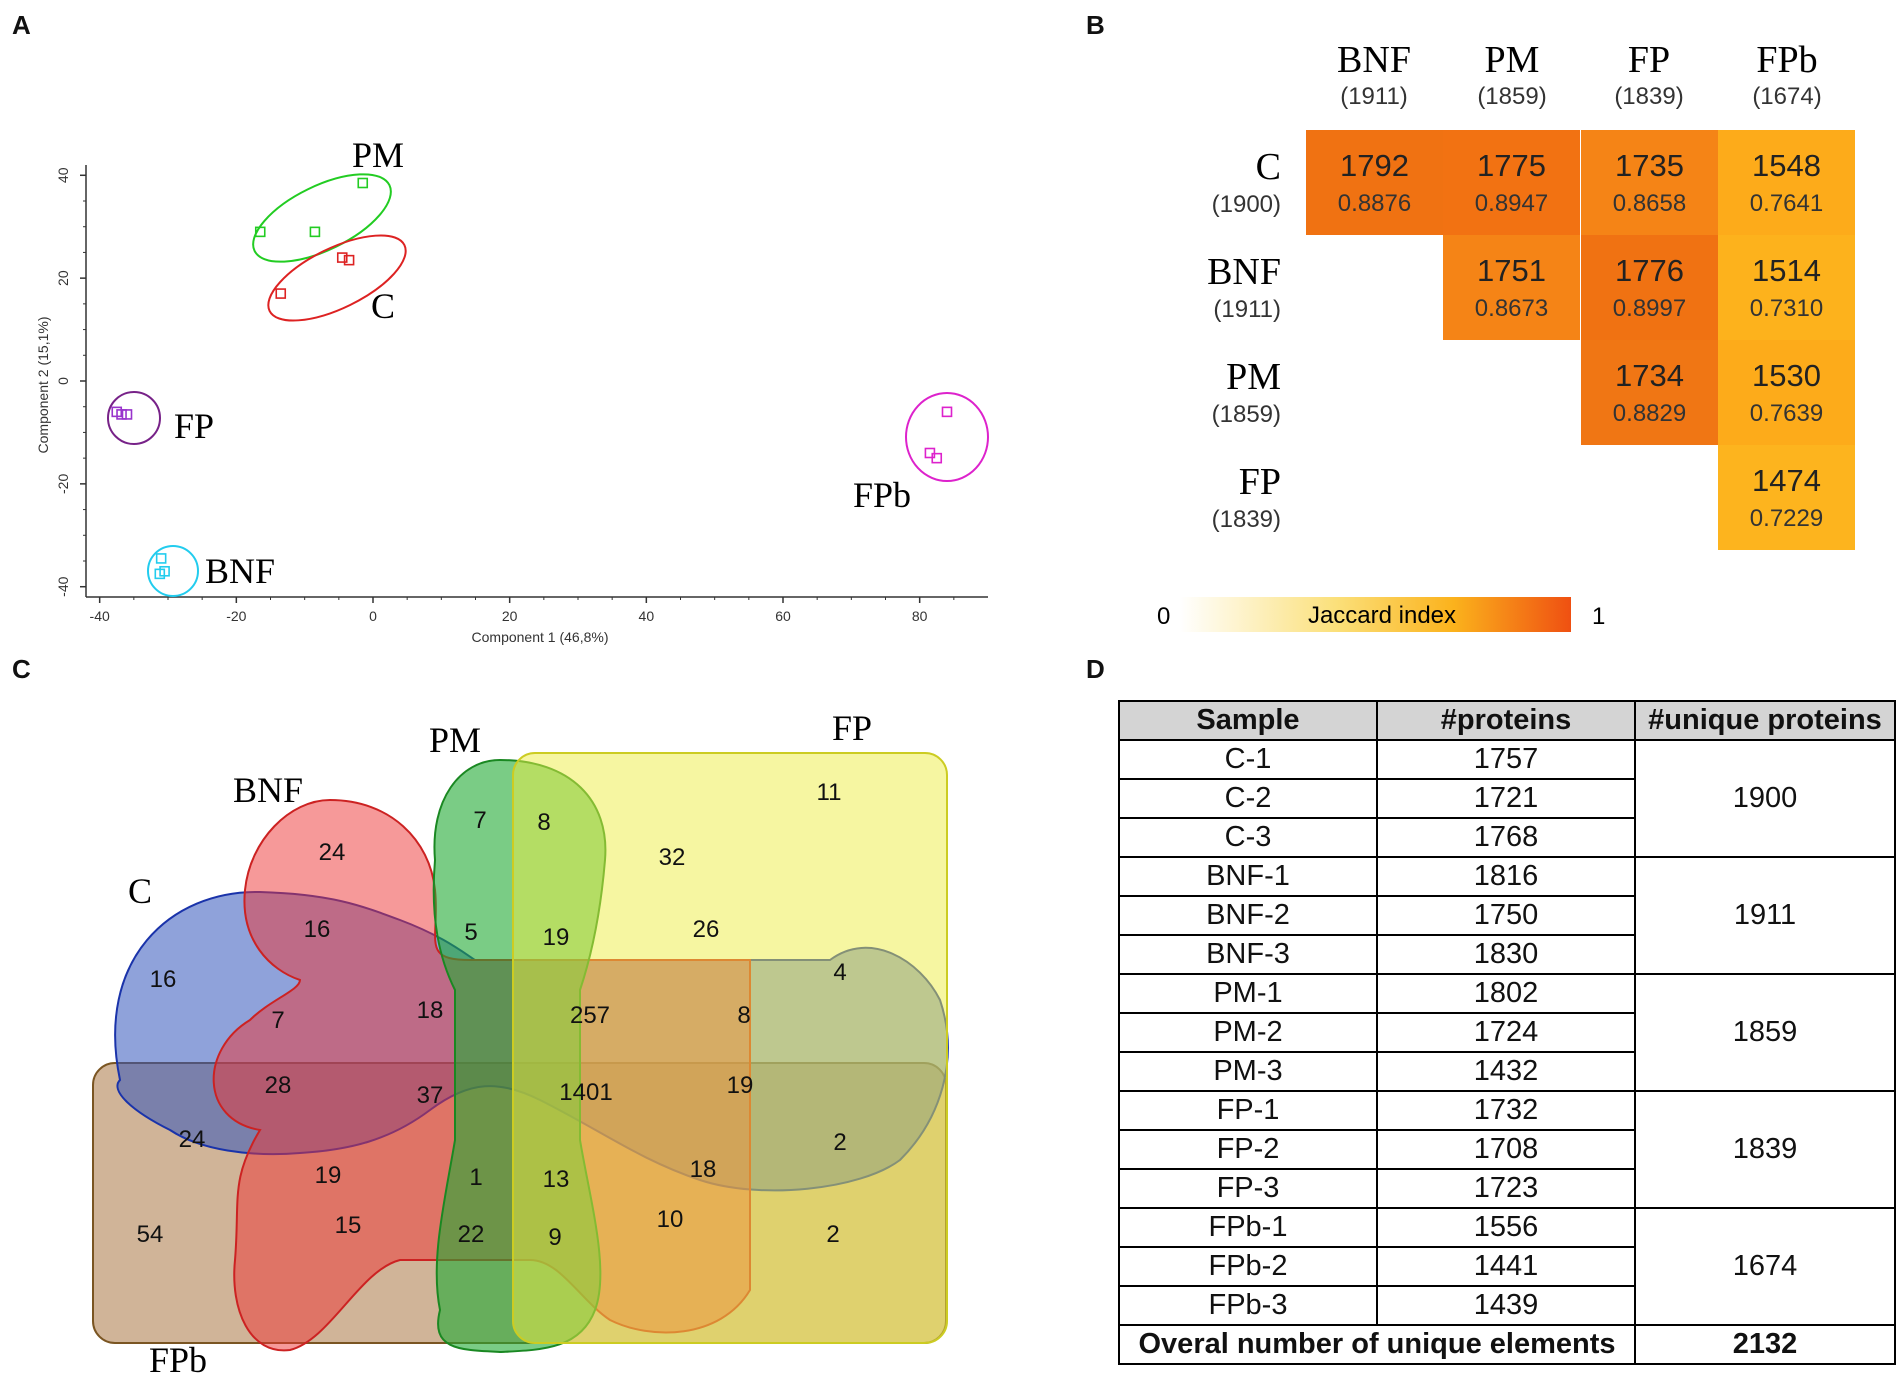 Image resolution: width=1904 pixels, height=1379 pixels. Describe the element at coordinates (585, 1092) in the screenshot. I see `venn-region-count: 1401` at that location.